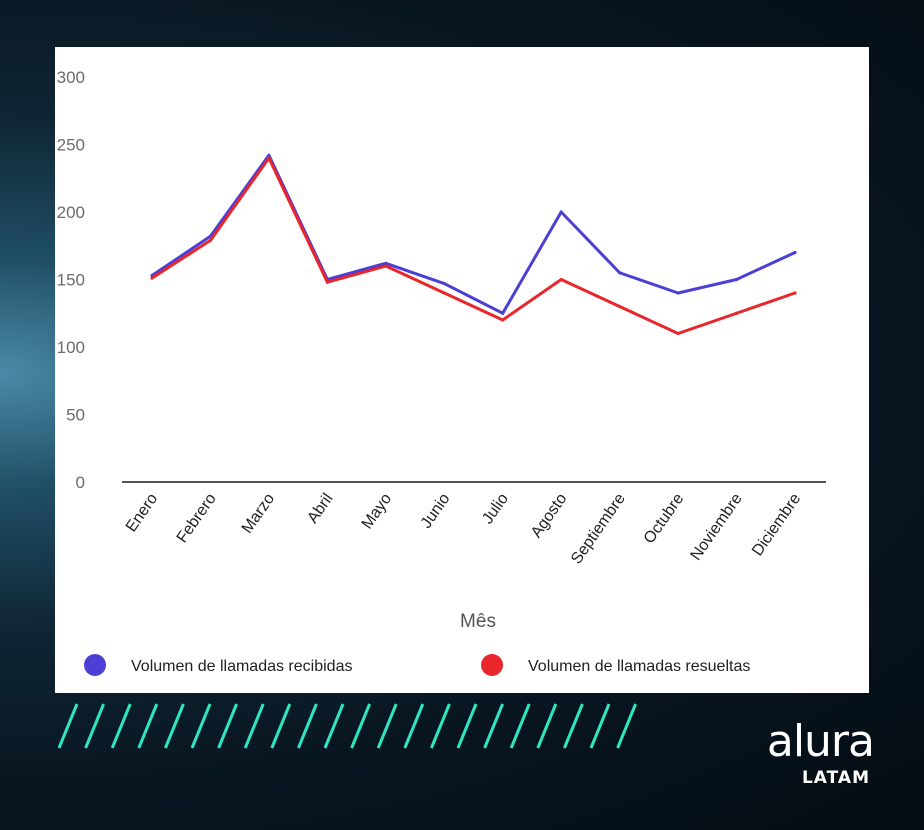 Image resolution: width=924 pixels, height=830 pixels. I want to click on x-tick-label: Marzo, so click(258, 513).